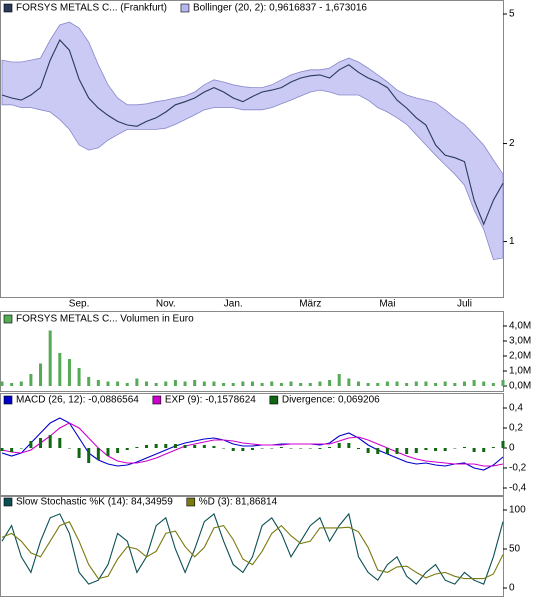 This screenshot has height=597, width=545. Describe the element at coordinates (520, 341) in the screenshot. I see `y-tick-label: 3,0M` at that location.